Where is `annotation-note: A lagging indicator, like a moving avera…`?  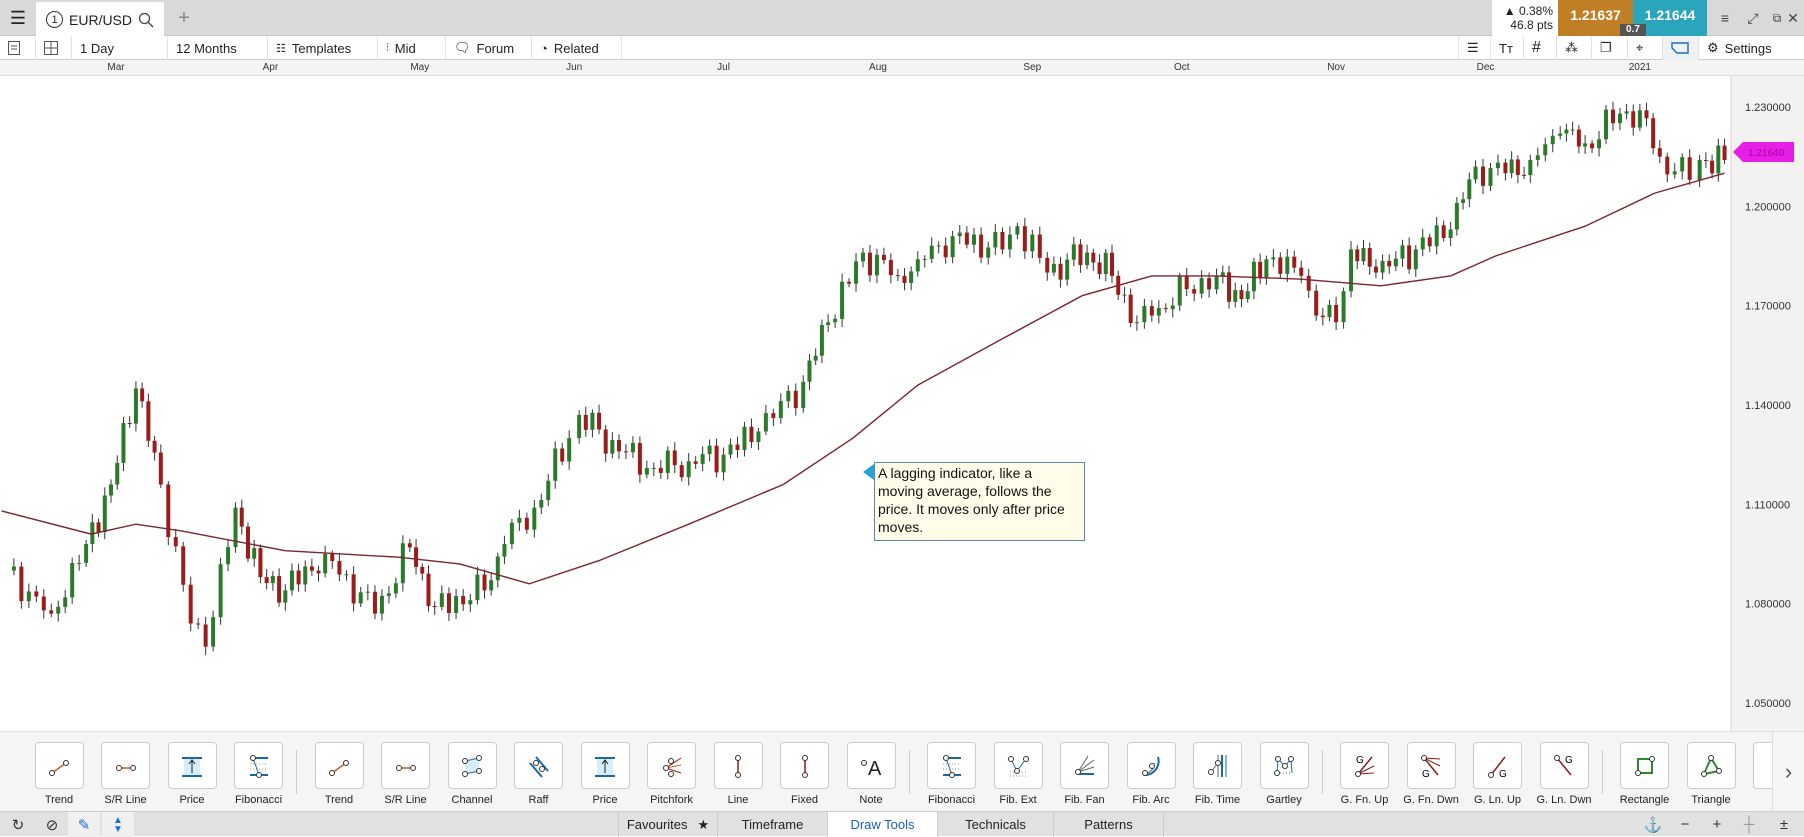 annotation-note: A lagging indicator, like a moving avera… is located at coordinates (979, 501).